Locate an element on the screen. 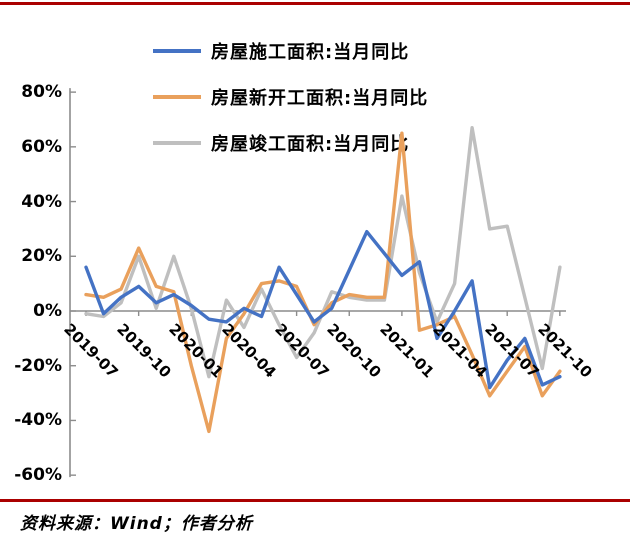  chart-legend: 房屋施工面积:当月同比 房屋新开工面积:当月同比 房屋竣工面积:当月同比 is located at coordinates (290, 105).